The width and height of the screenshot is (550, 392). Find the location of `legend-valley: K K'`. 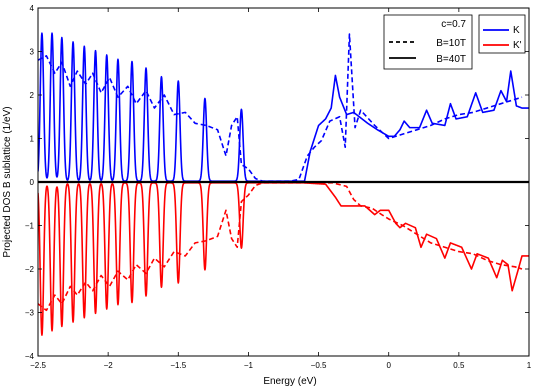

legend-valley: K K' is located at coordinates (502, 34).